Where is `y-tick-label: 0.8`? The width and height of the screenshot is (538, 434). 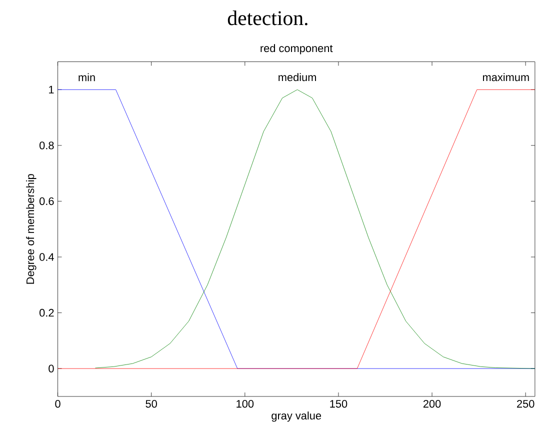 y-tick-label: 0.8 is located at coordinates (47, 145).